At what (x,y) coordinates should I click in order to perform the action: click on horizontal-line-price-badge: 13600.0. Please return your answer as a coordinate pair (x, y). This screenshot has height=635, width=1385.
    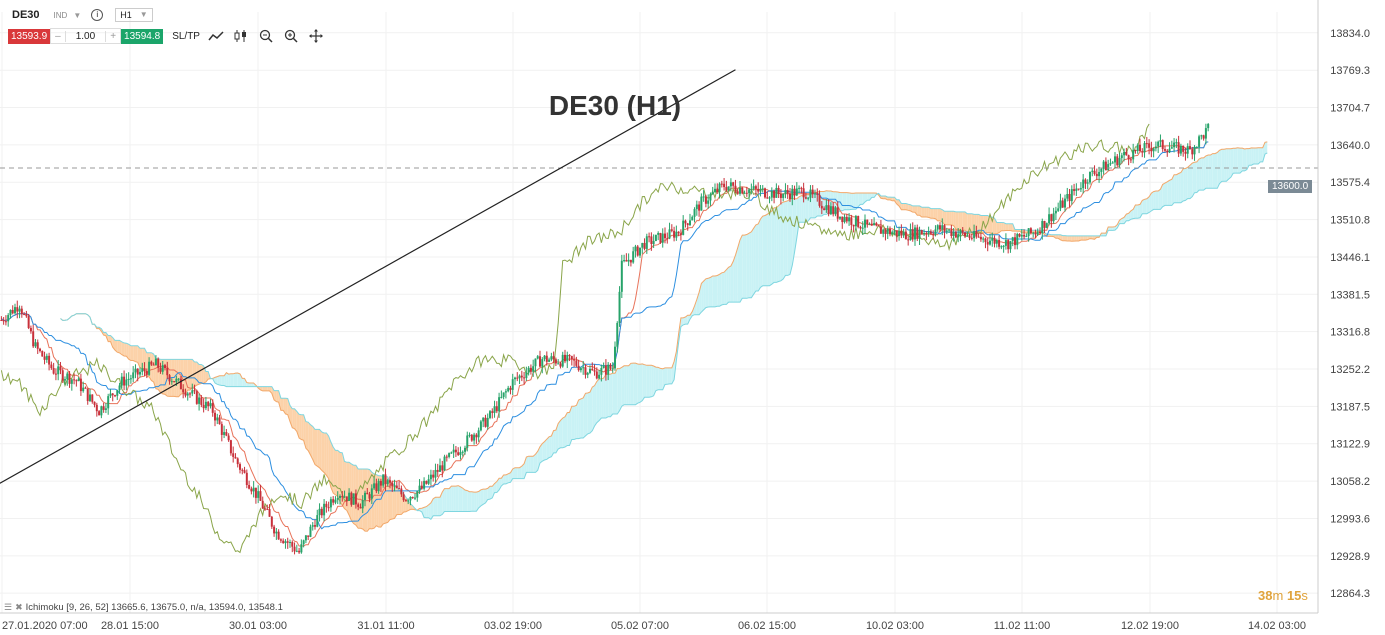
    Looking at the image, I should click on (1290, 186).